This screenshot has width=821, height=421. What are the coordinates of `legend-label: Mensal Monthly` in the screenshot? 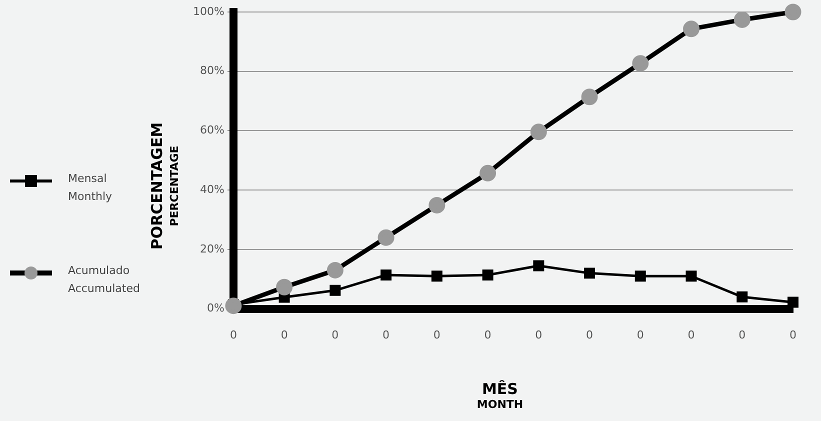 It's located at (90, 188).